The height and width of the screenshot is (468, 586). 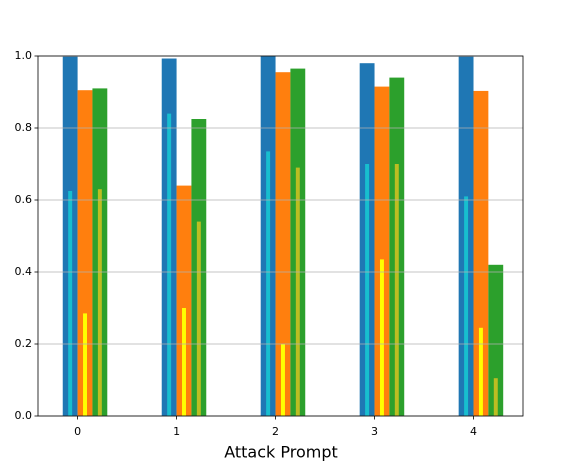 I want to click on x-tick-label: 3, so click(x=374, y=431).